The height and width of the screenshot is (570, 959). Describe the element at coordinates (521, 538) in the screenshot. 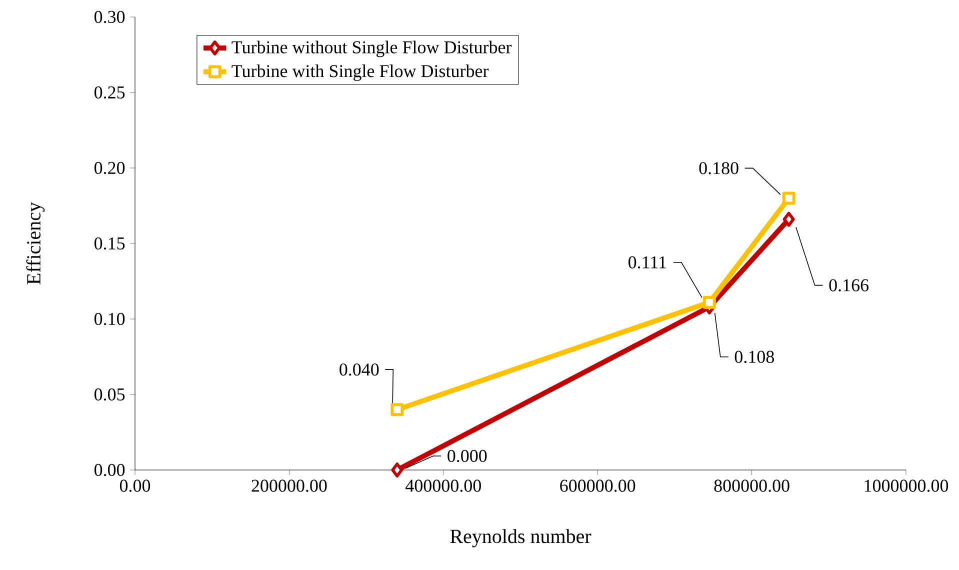

I see `x-axis-title: Reynolds number` at that location.